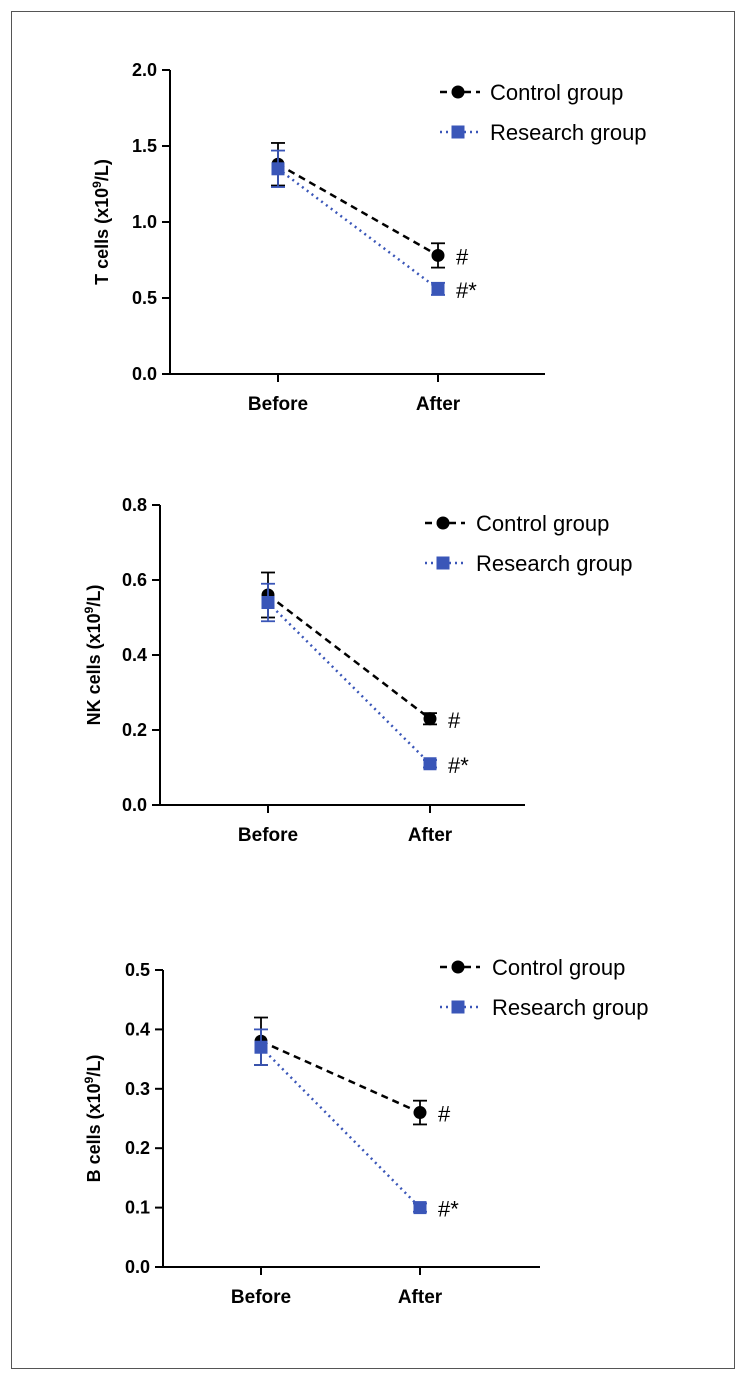  I want to click on y-tick-label: 0.1, so click(137, 1208).